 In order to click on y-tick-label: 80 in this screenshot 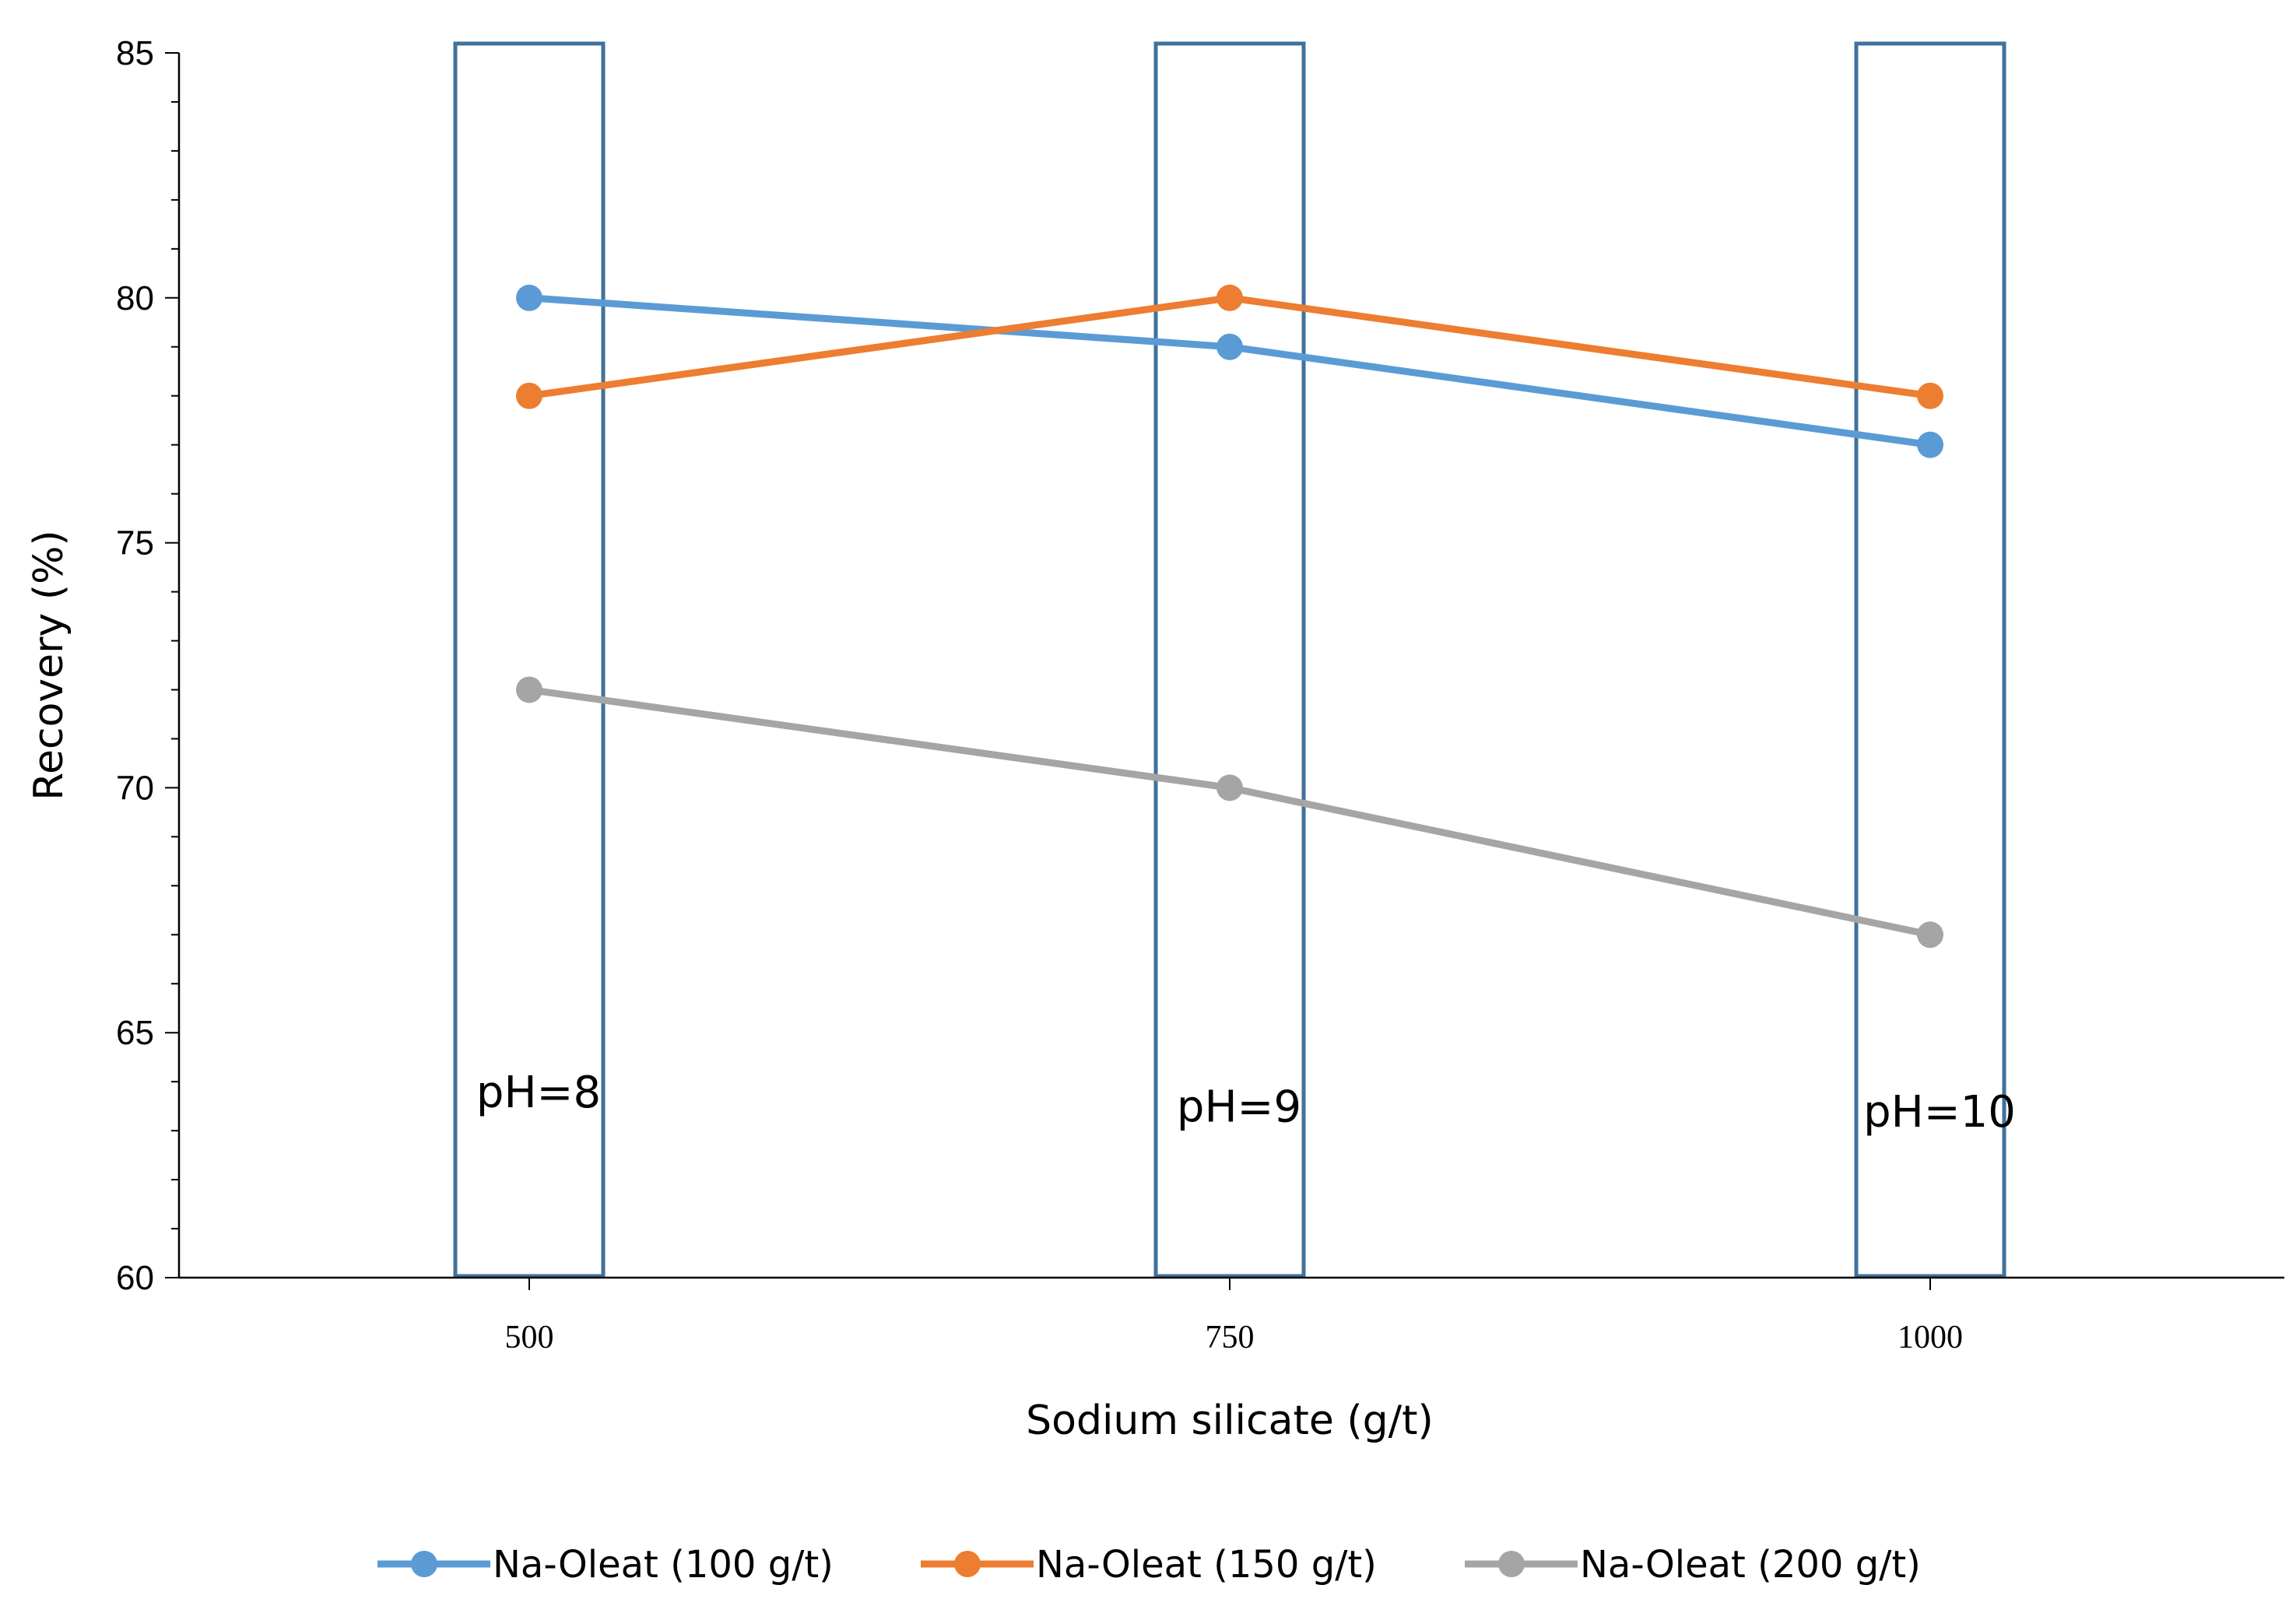, I will do `click(135, 298)`.